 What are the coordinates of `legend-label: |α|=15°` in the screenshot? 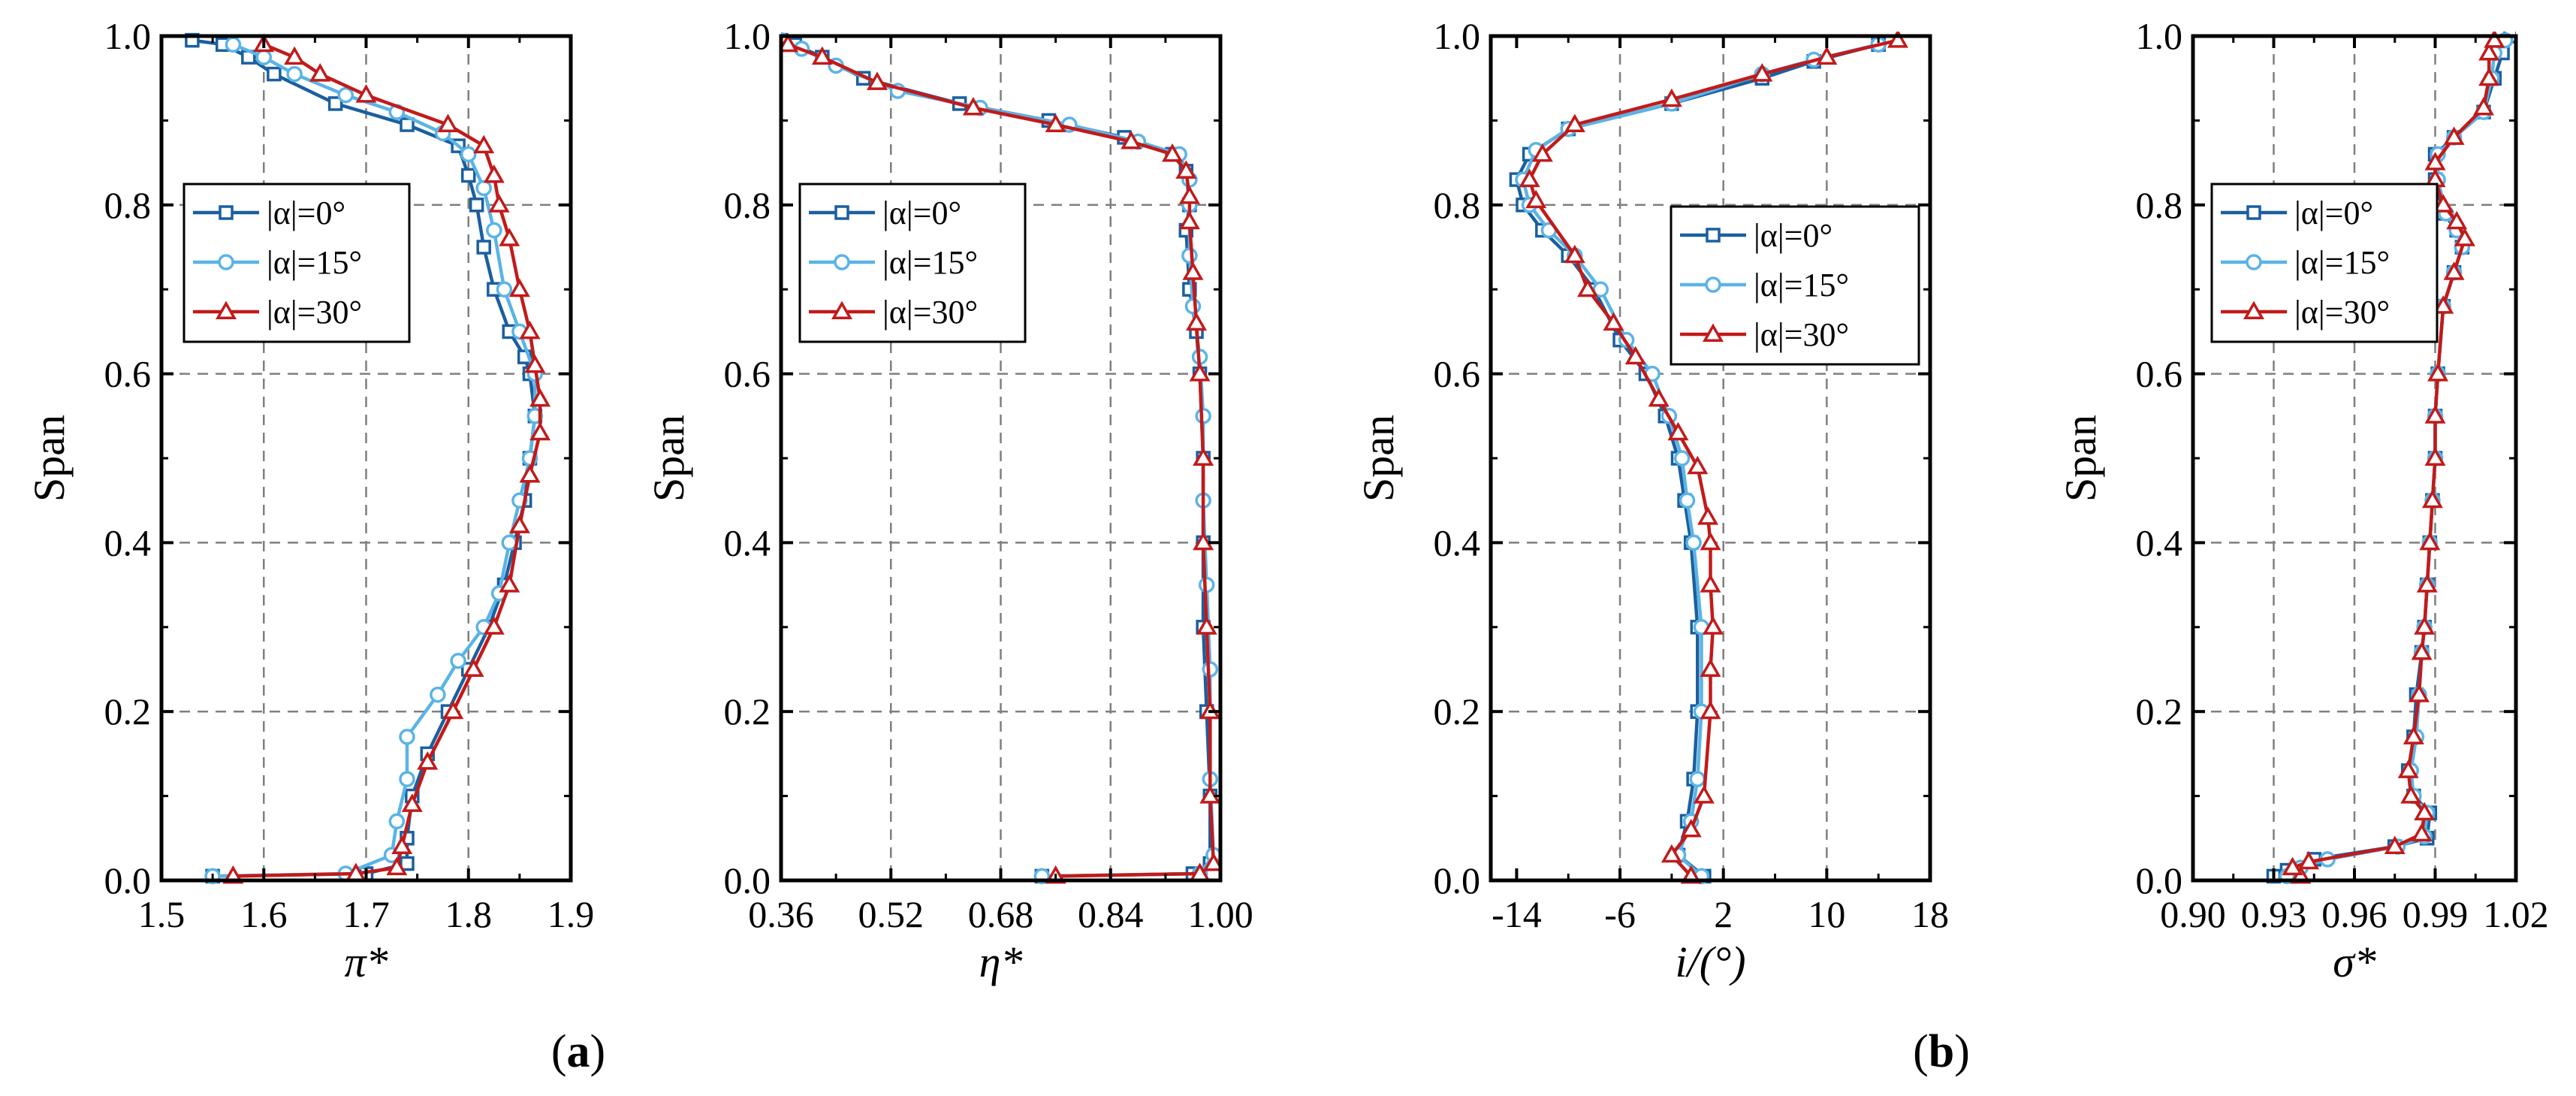 It's located at (314, 262).